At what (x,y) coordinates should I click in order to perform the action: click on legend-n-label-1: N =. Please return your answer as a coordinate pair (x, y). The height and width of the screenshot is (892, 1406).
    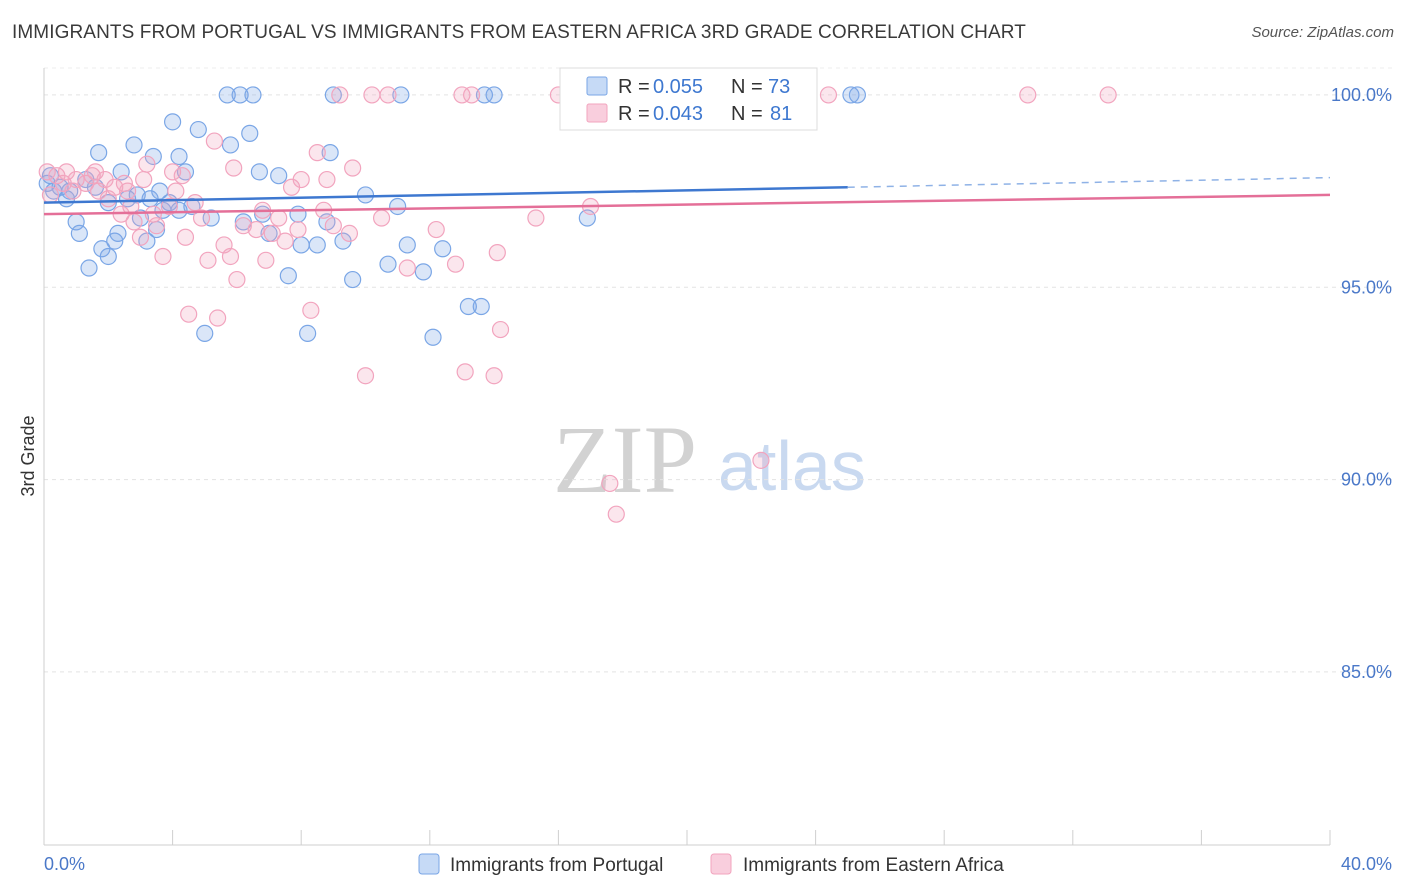
    Looking at the image, I should click on (747, 87).